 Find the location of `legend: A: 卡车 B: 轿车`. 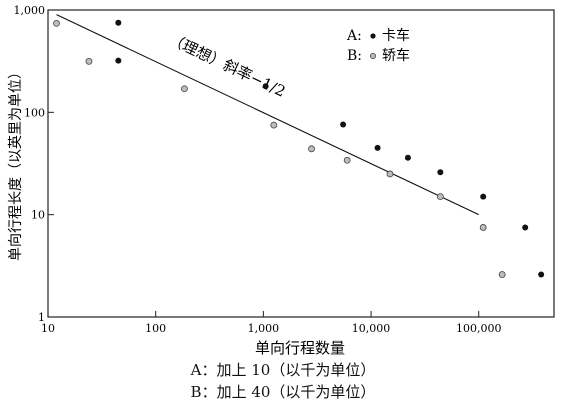

legend: A: 卡车 B: 轿车 is located at coordinates (378, 45).